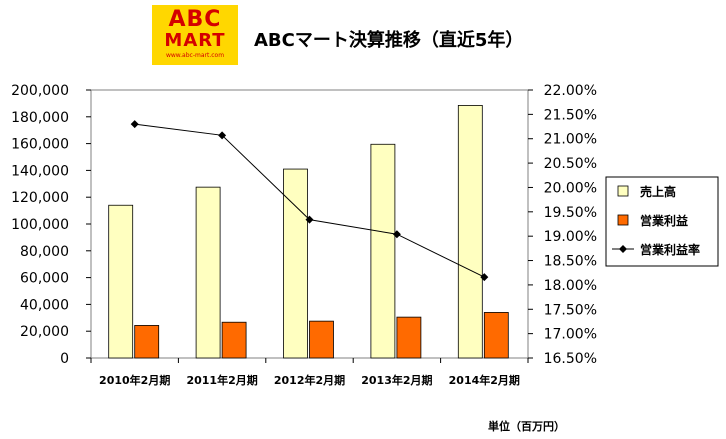  Describe the element at coordinates (570, 164) in the screenshot. I see `right-axis-tick-label: 20.50%` at that location.